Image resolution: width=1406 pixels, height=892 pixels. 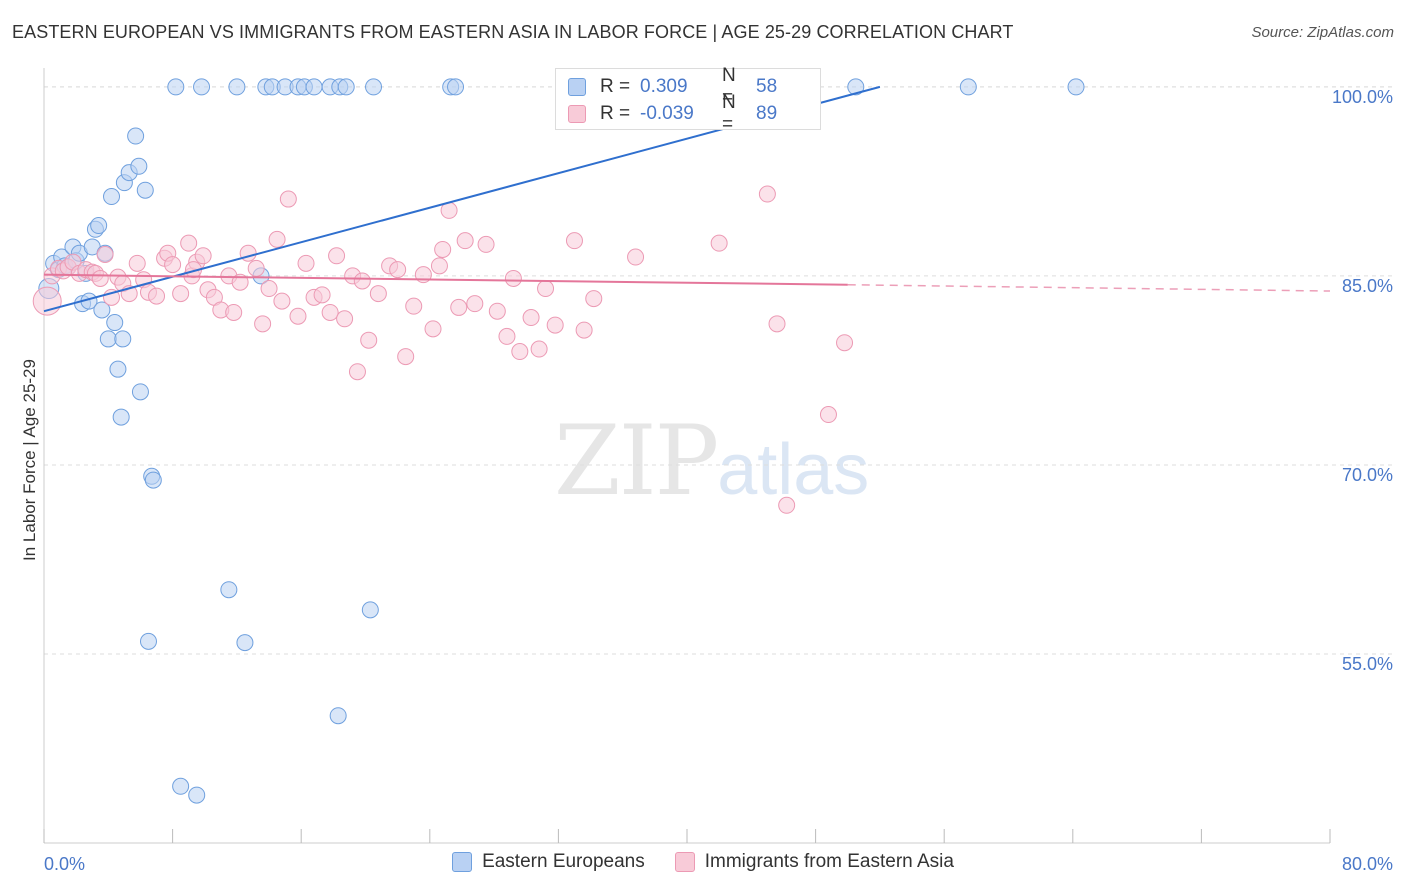 I want to click on stats-row-blue: R = 0.309 N = 58, so click(x=673, y=86).